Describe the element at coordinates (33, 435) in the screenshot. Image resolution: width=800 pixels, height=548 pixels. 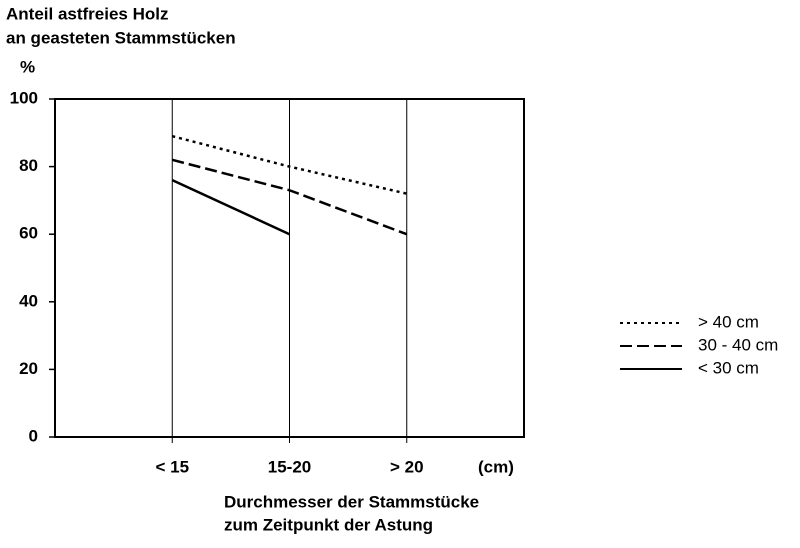
I see `y-tick-label: 0` at that location.